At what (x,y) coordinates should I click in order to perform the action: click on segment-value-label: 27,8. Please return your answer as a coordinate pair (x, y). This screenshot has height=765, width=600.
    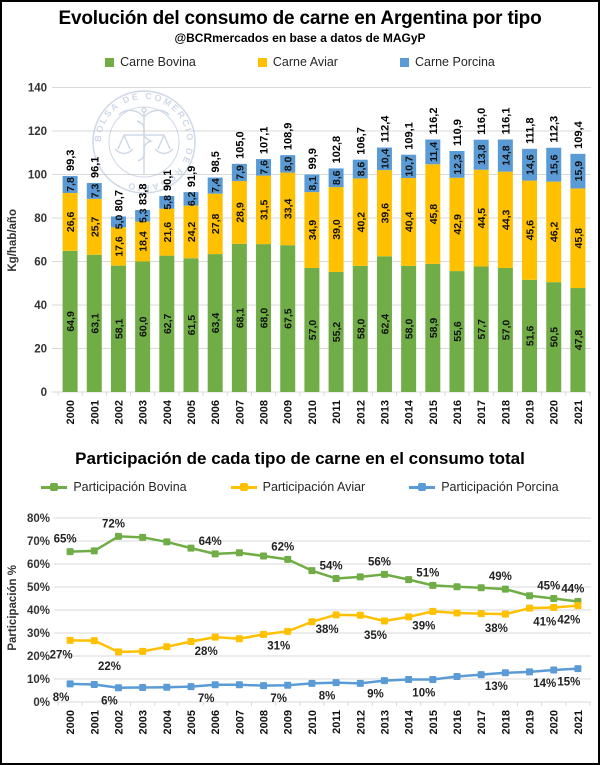
    Looking at the image, I should click on (216, 223).